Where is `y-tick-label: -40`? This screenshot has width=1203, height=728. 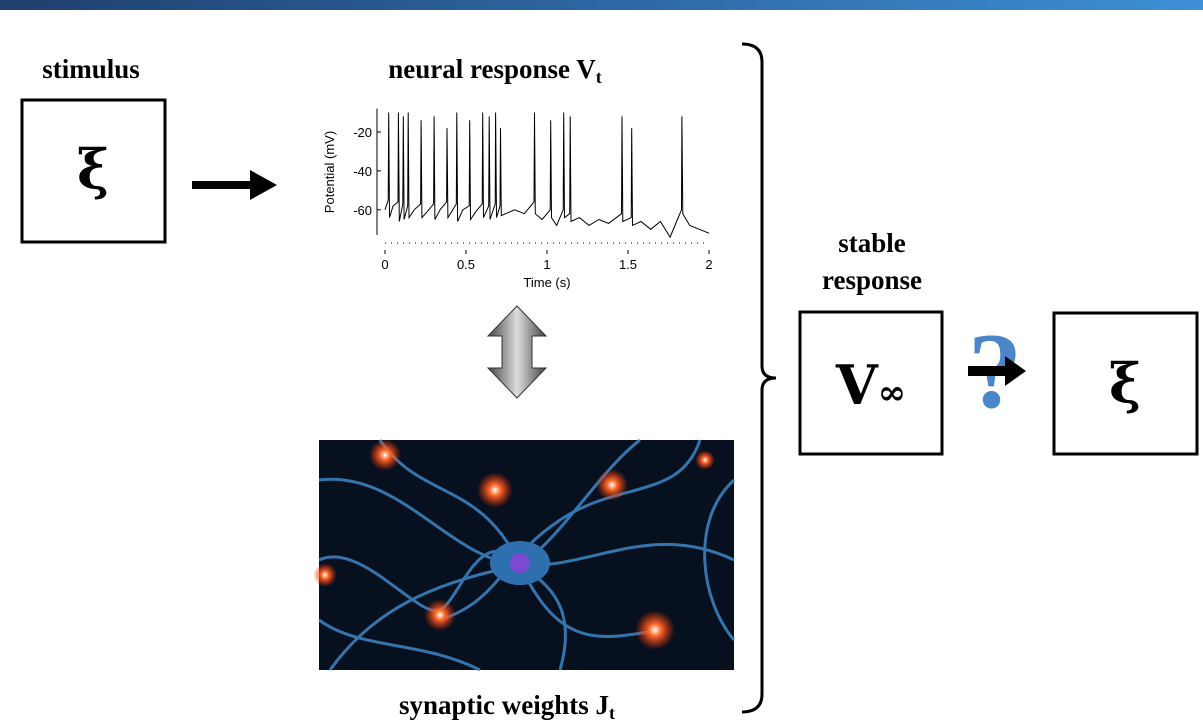 y-tick-label: -40 is located at coordinates (362, 171).